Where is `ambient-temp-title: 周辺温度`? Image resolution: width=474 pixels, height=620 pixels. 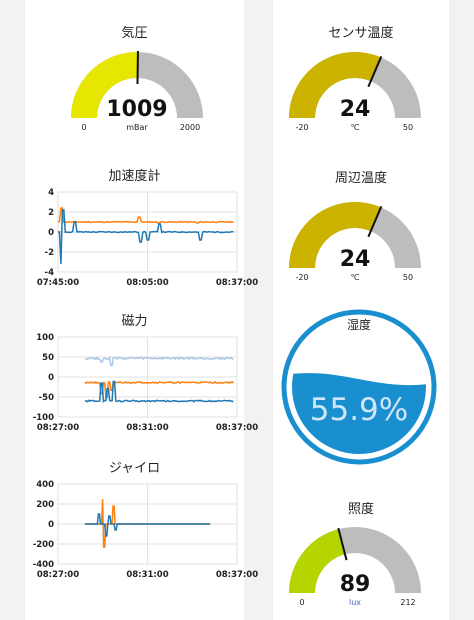 ambient-temp-title: 周辺温度 is located at coordinates (360, 178).